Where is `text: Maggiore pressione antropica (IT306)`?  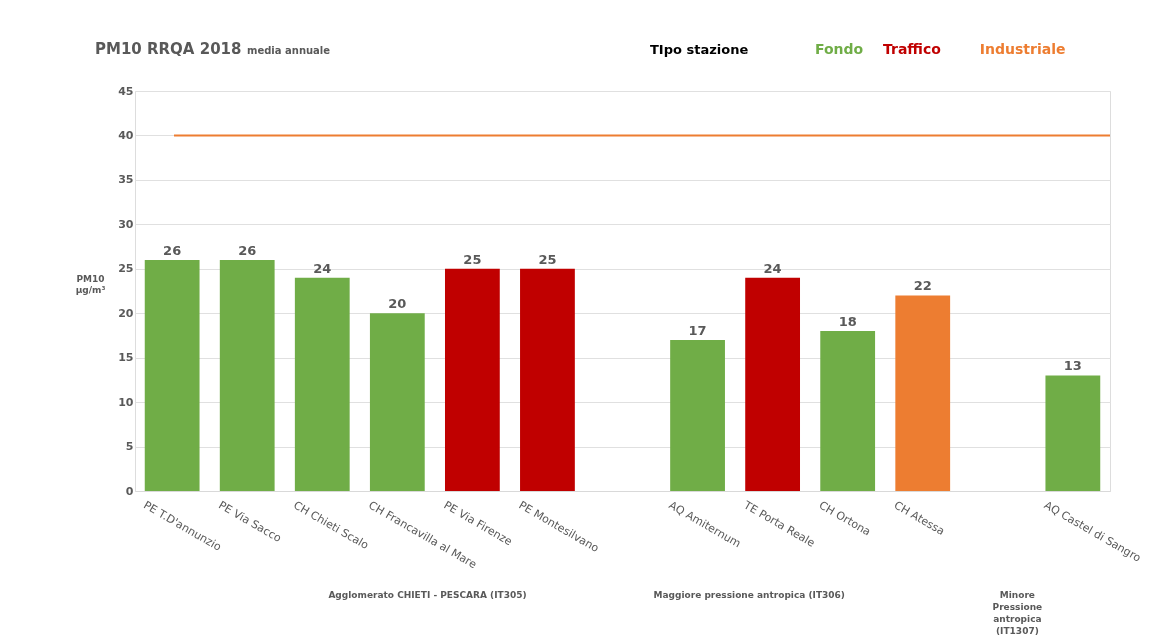
text: Maggiore pressione antropica (IT306) is located at coordinates (749, 595).